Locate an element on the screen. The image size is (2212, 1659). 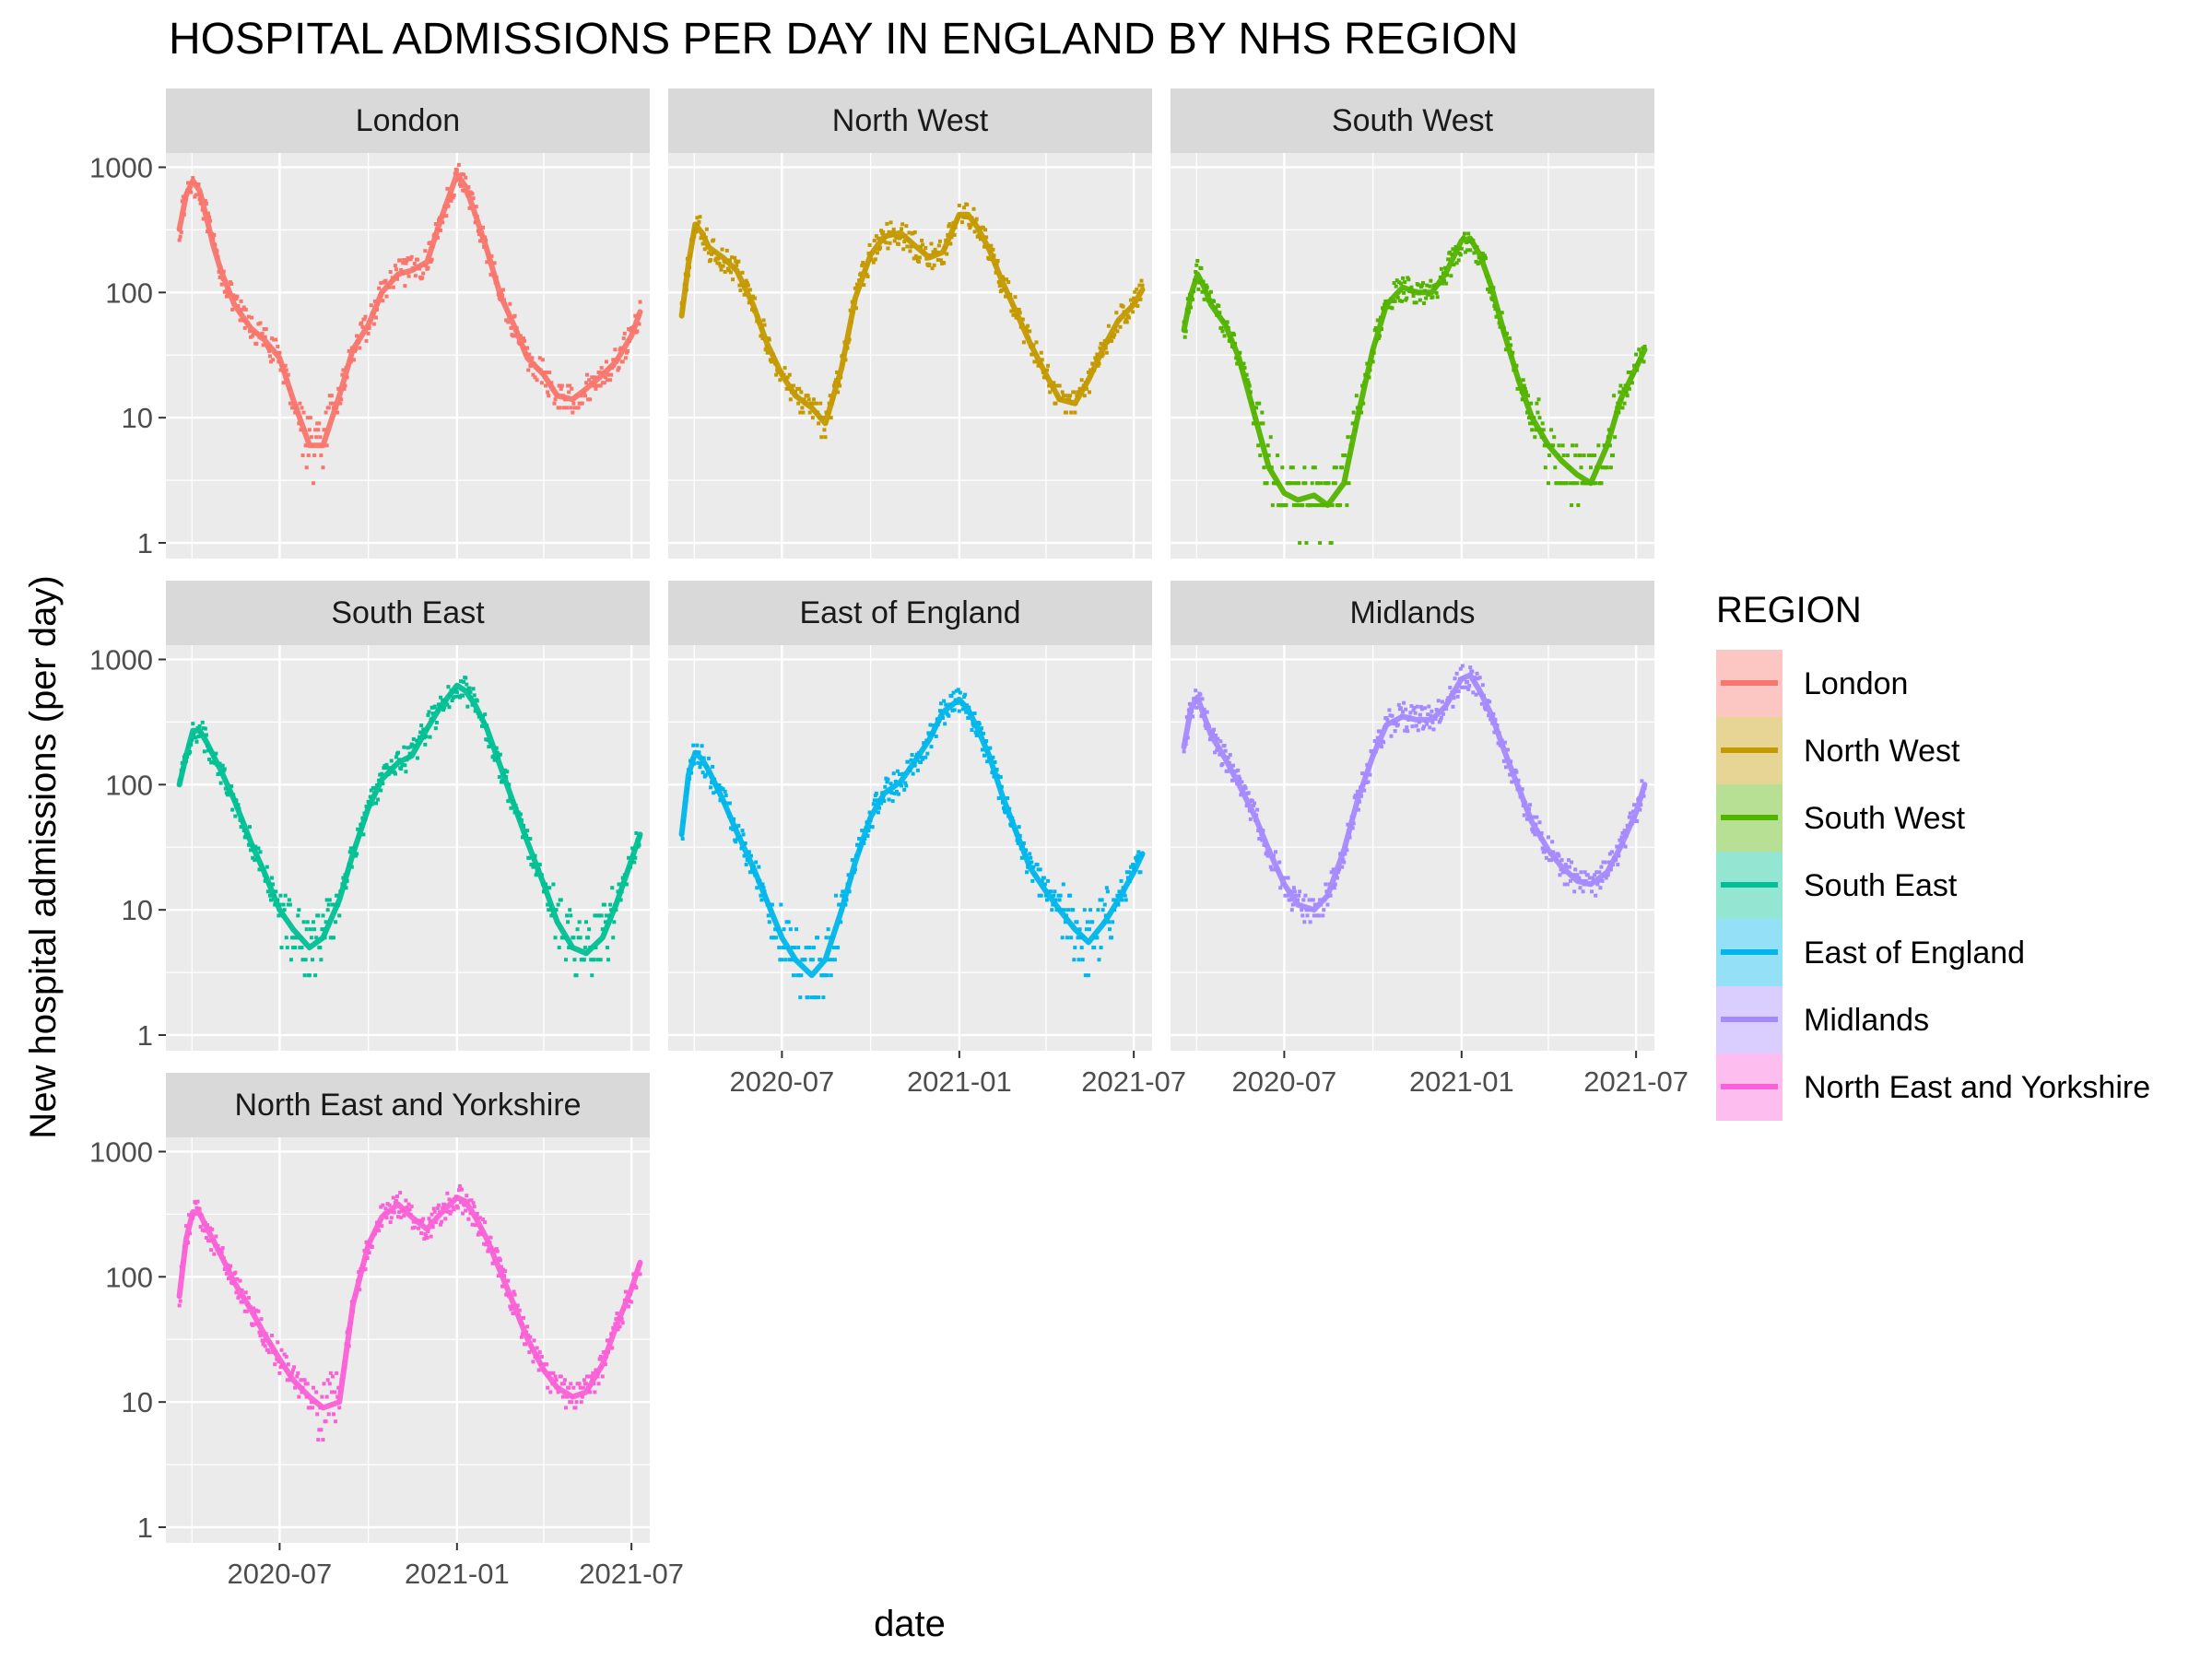
legend-item: North East and Yorkshire is located at coordinates (1933, 1087).